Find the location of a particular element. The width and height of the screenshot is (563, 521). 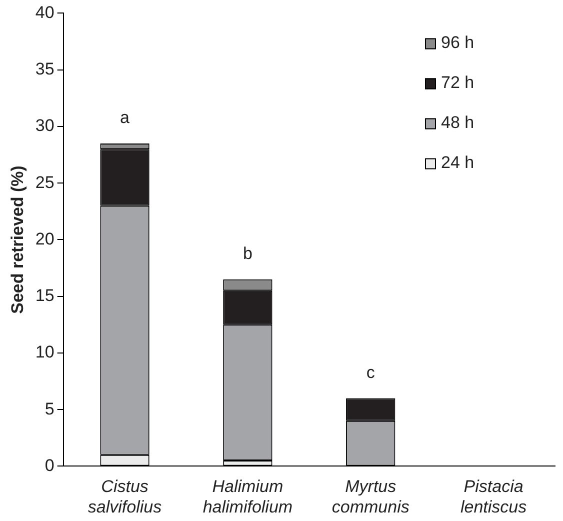

y-tick-label: 35 is located at coordinates (44, 69).